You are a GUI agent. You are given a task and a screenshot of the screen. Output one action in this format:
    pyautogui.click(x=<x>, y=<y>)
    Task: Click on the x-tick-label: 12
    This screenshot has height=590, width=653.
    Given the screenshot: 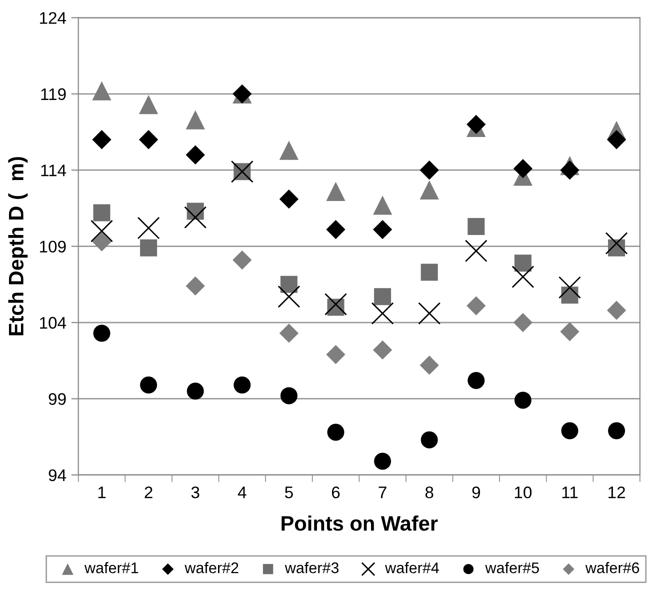 What is the action you would take?
    pyautogui.click(x=616, y=492)
    